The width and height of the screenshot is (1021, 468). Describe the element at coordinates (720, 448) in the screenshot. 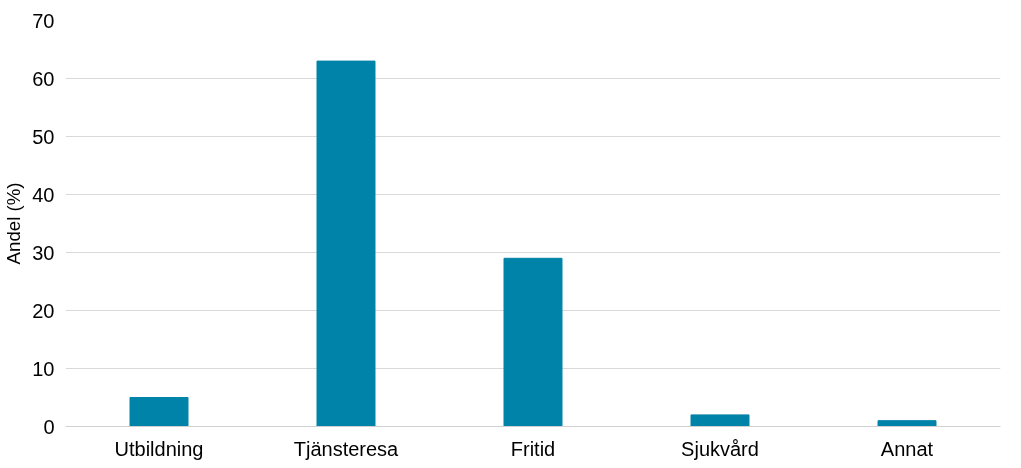

I see `x-tick-label: Sjukvård` at that location.